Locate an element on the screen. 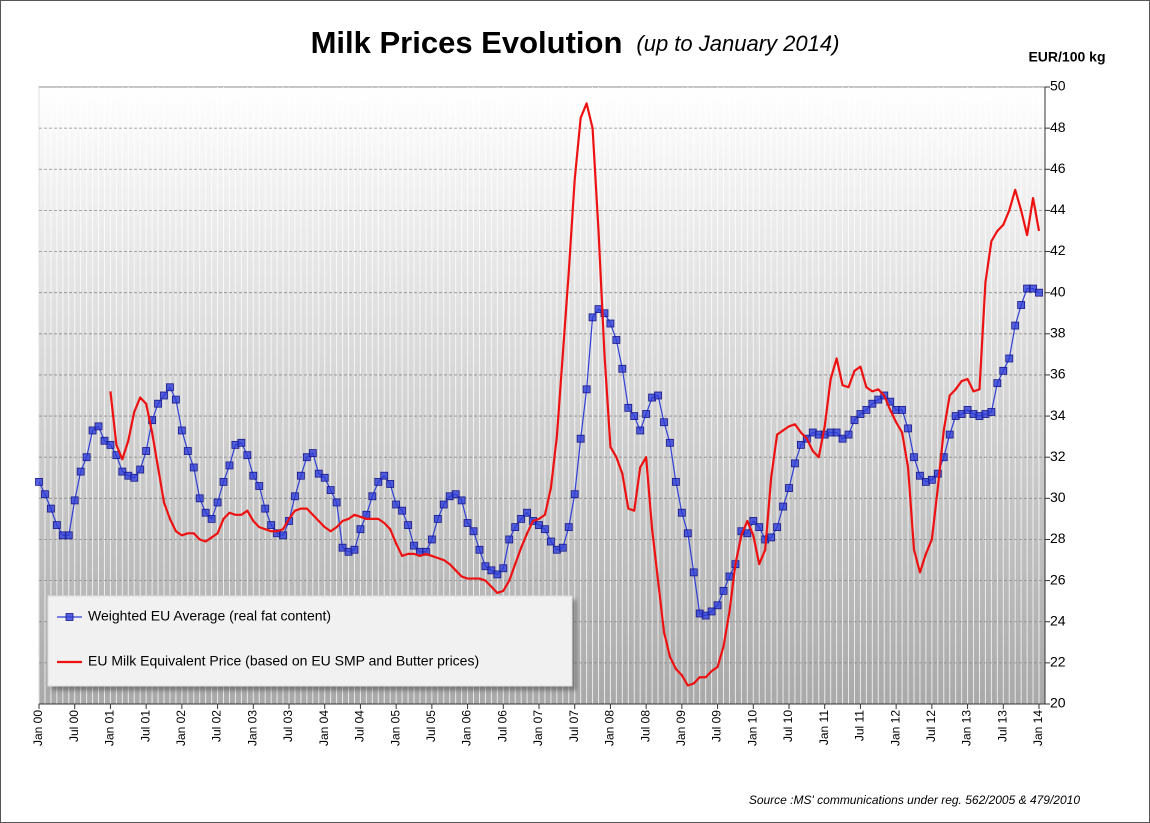 Image resolution: width=1150 pixels, height=823 pixels. legend-label: Weighted EU Average (real fat content) is located at coordinates (209, 616).